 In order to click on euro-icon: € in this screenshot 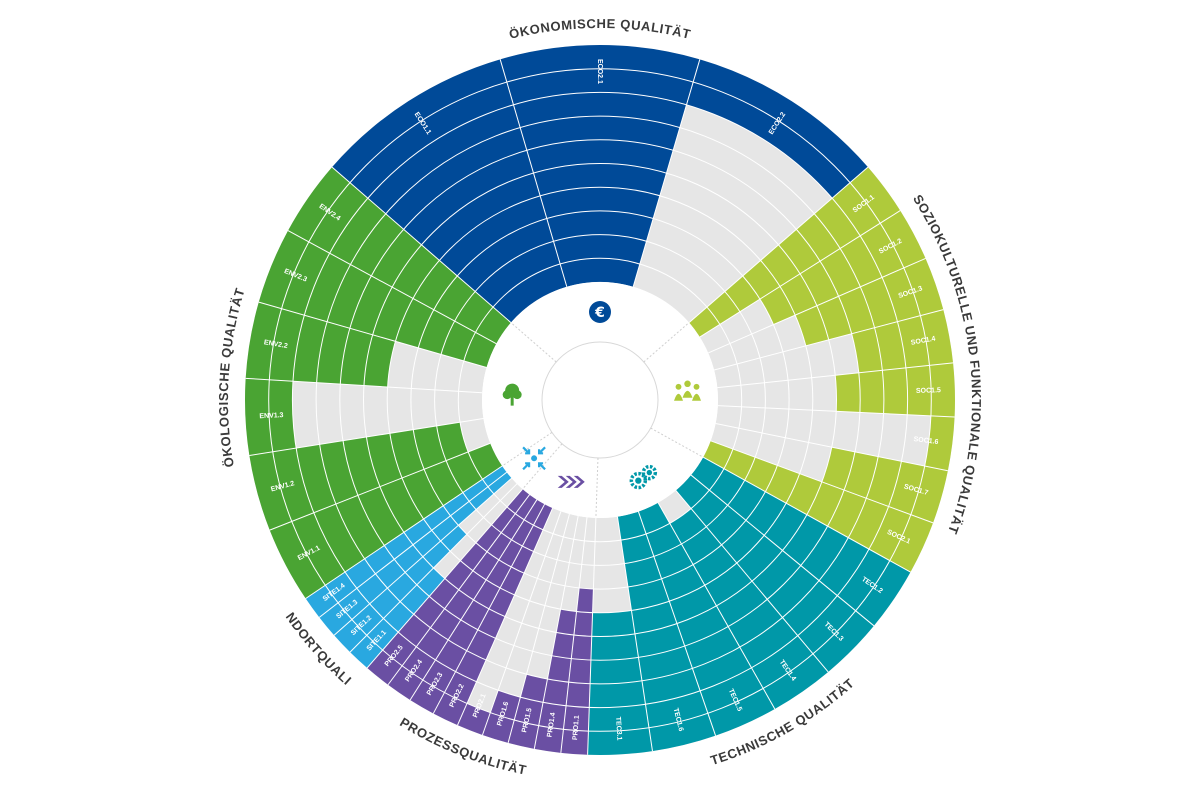, I will do `click(600, 312)`.